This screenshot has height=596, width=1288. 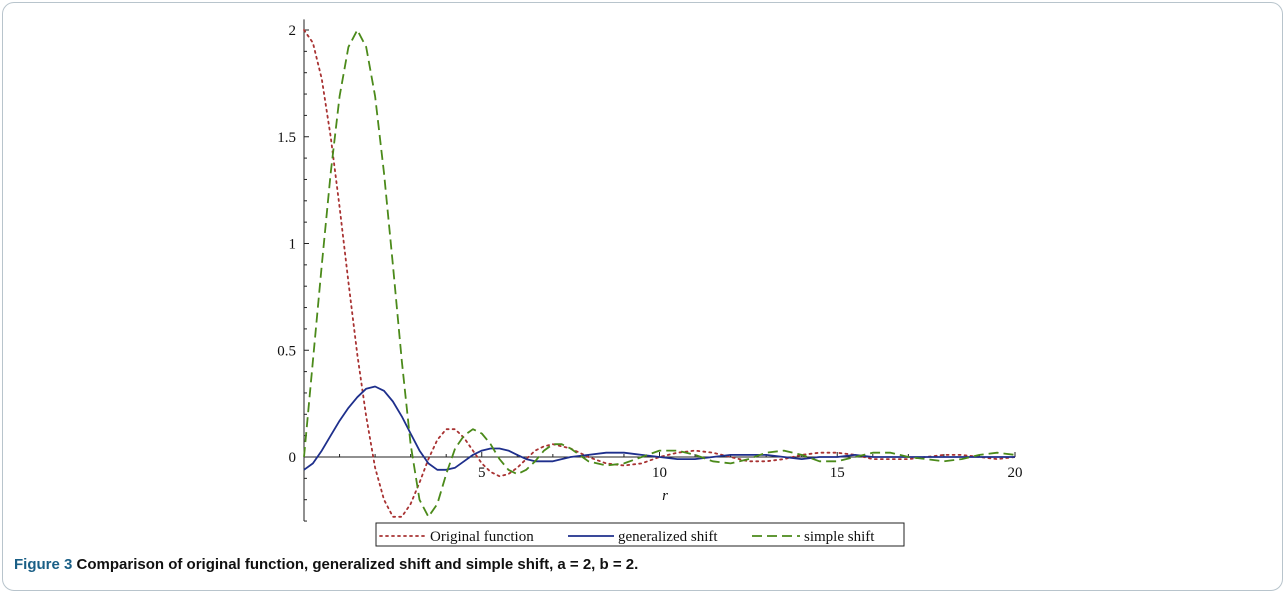 I want to click on x-tick-label: 15, so click(x=837, y=473).